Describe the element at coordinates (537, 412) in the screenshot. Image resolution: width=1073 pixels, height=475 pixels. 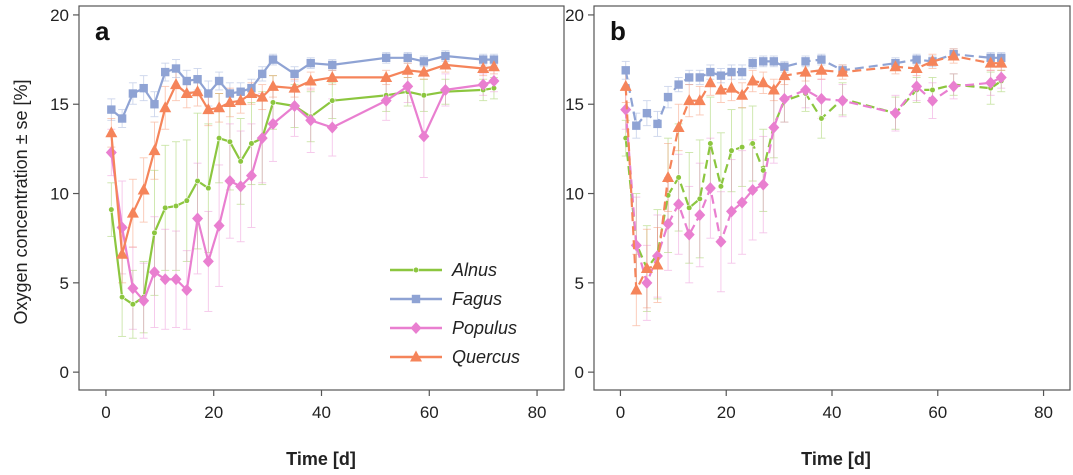
I see `x-tick-label: 80` at that location.